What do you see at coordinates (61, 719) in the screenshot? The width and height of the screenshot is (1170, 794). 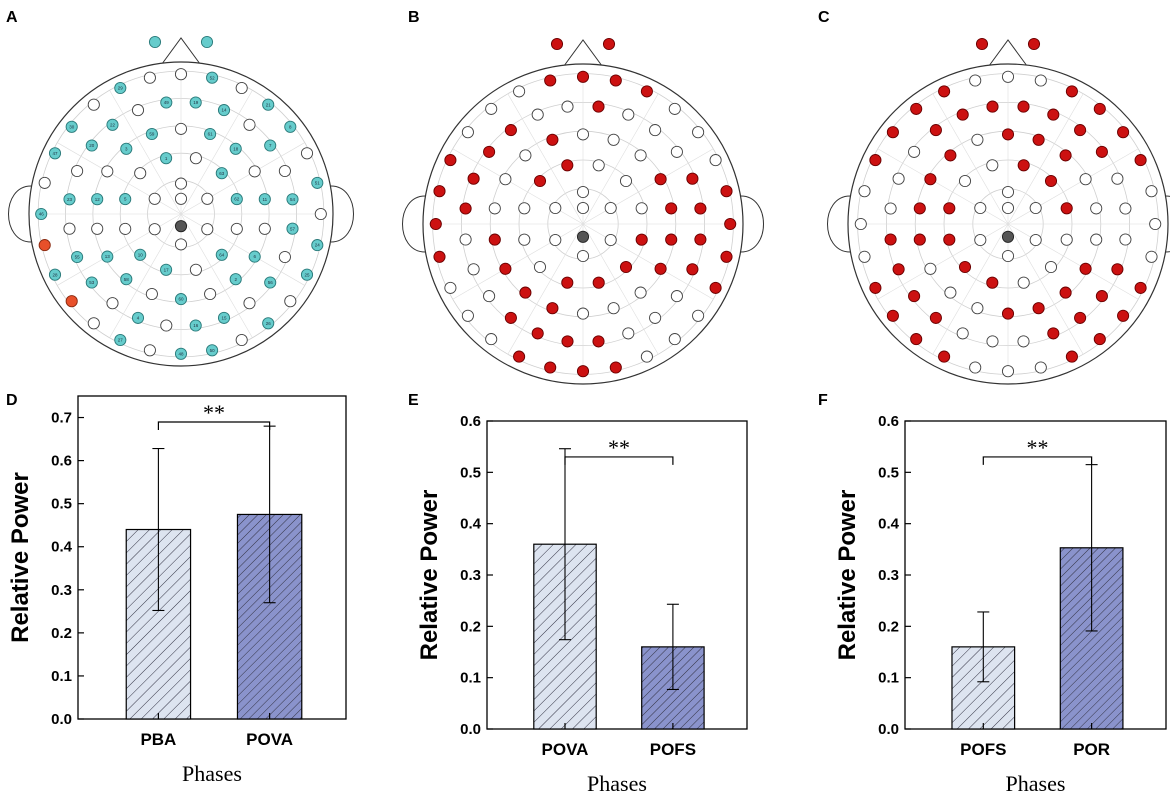 I see `y-tick-label: 0.0` at bounding box center [61, 719].